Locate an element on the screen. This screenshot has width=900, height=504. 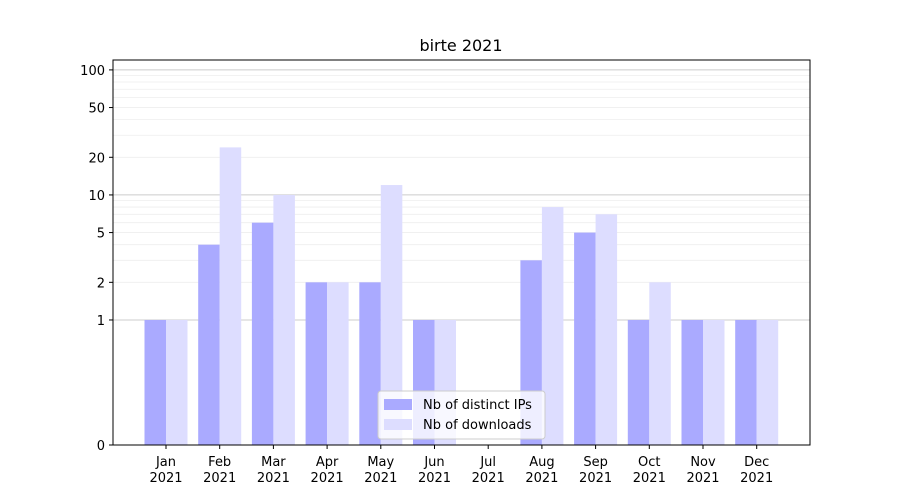
x-tick-label: Mar 2021 is located at coordinates (273, 470).